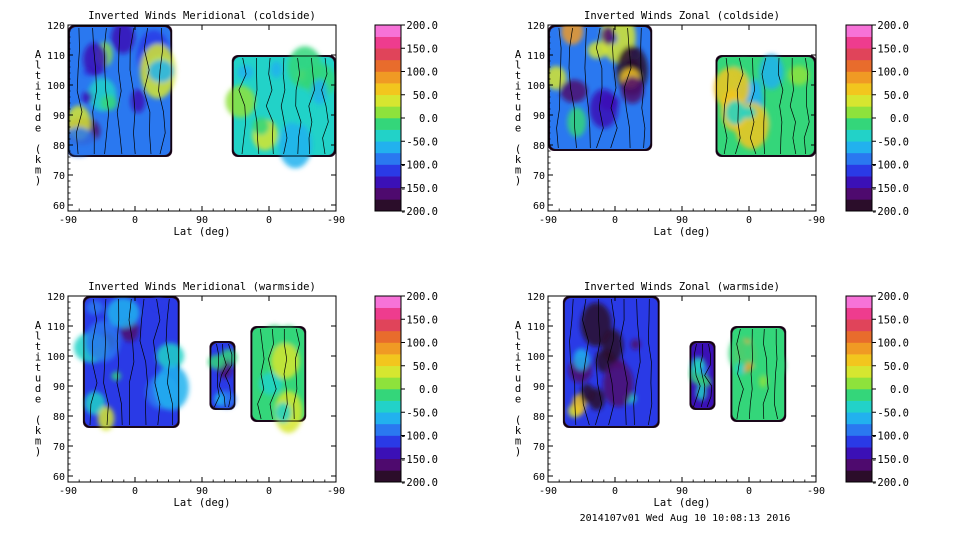 The width and height of the screenshot is (960, 540). Describe the element at coordinates (38, 149) in the screenshot. I see `y-axis-label-char: (` at that location.